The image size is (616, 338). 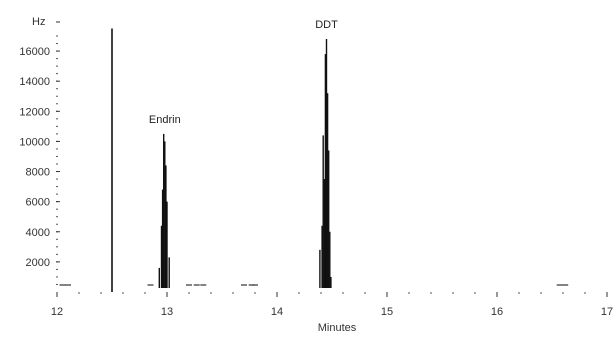 I want to click on x-axis-title: Minutes, so click(x=337, y=328).